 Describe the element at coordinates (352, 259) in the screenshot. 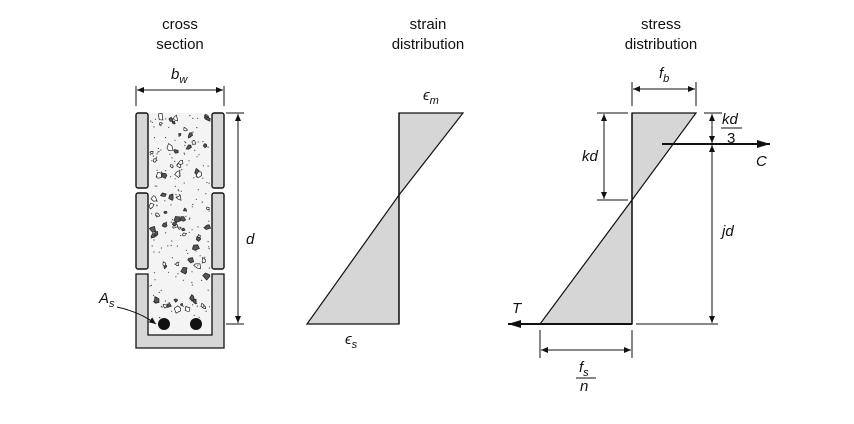

I see `strain-tension-triangle` at that location.